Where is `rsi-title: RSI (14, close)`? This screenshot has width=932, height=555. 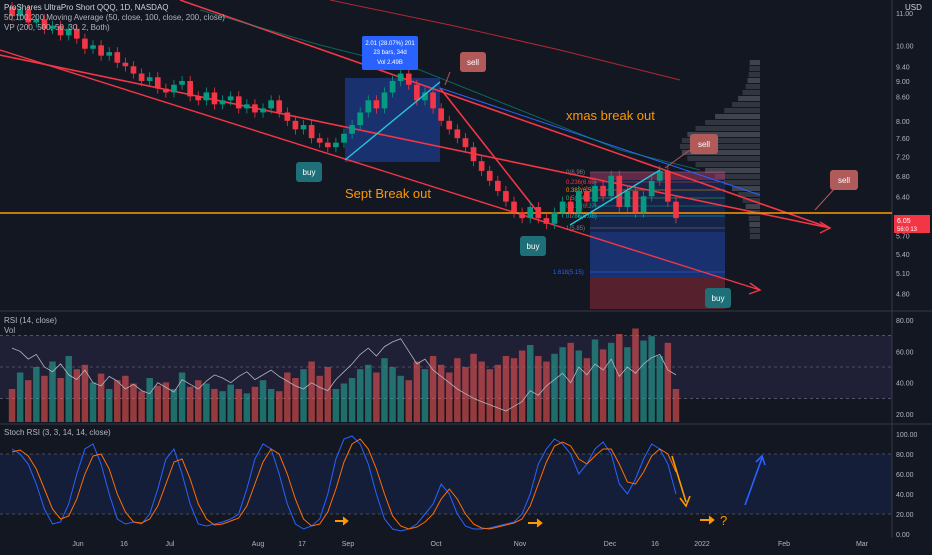
rsi-title: RSI (14, close) is located at coordinates (30, 320).